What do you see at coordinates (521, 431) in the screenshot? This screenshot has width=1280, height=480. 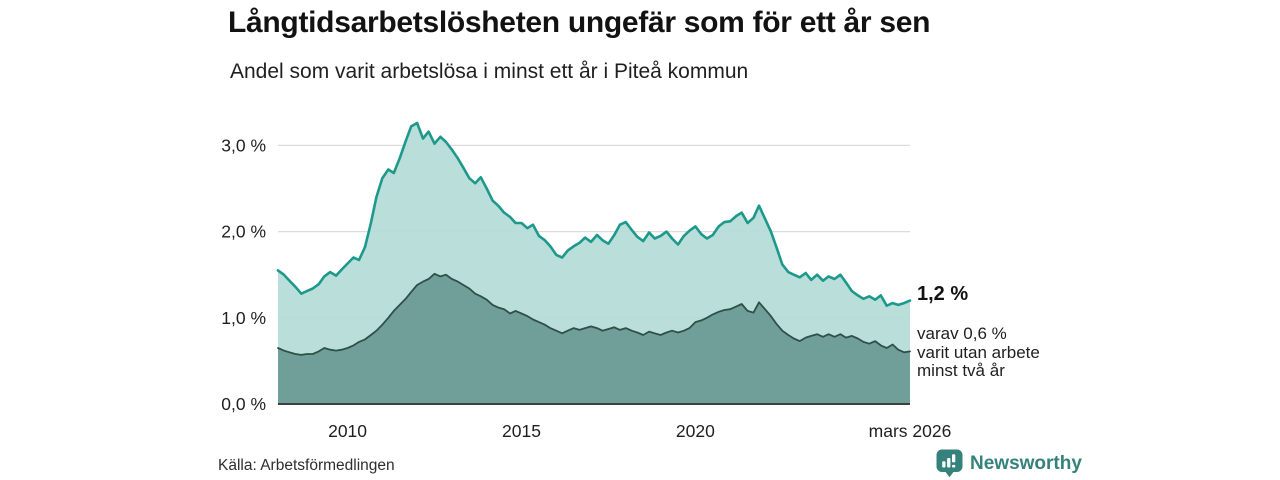 I see `x-tick-label: 2015` at bounding box center [521, 431].